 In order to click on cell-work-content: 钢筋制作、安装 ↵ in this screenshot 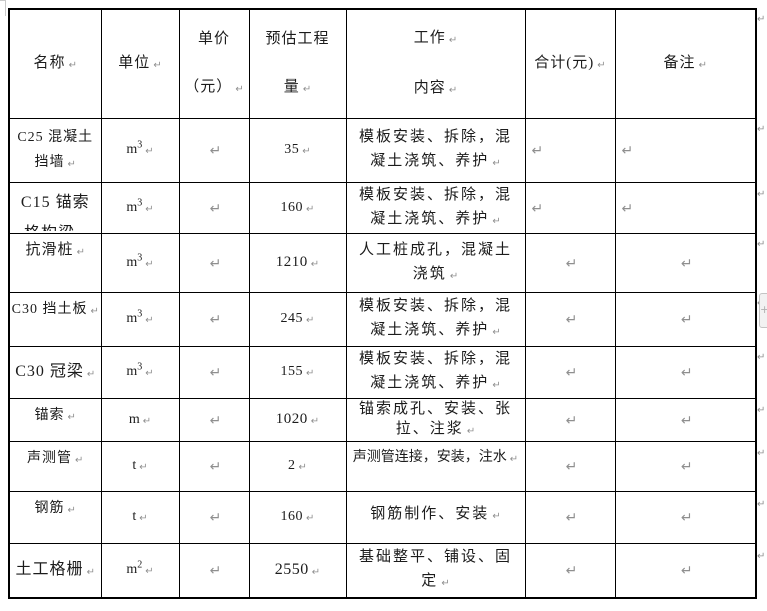, I will do `click(435, 517)`.